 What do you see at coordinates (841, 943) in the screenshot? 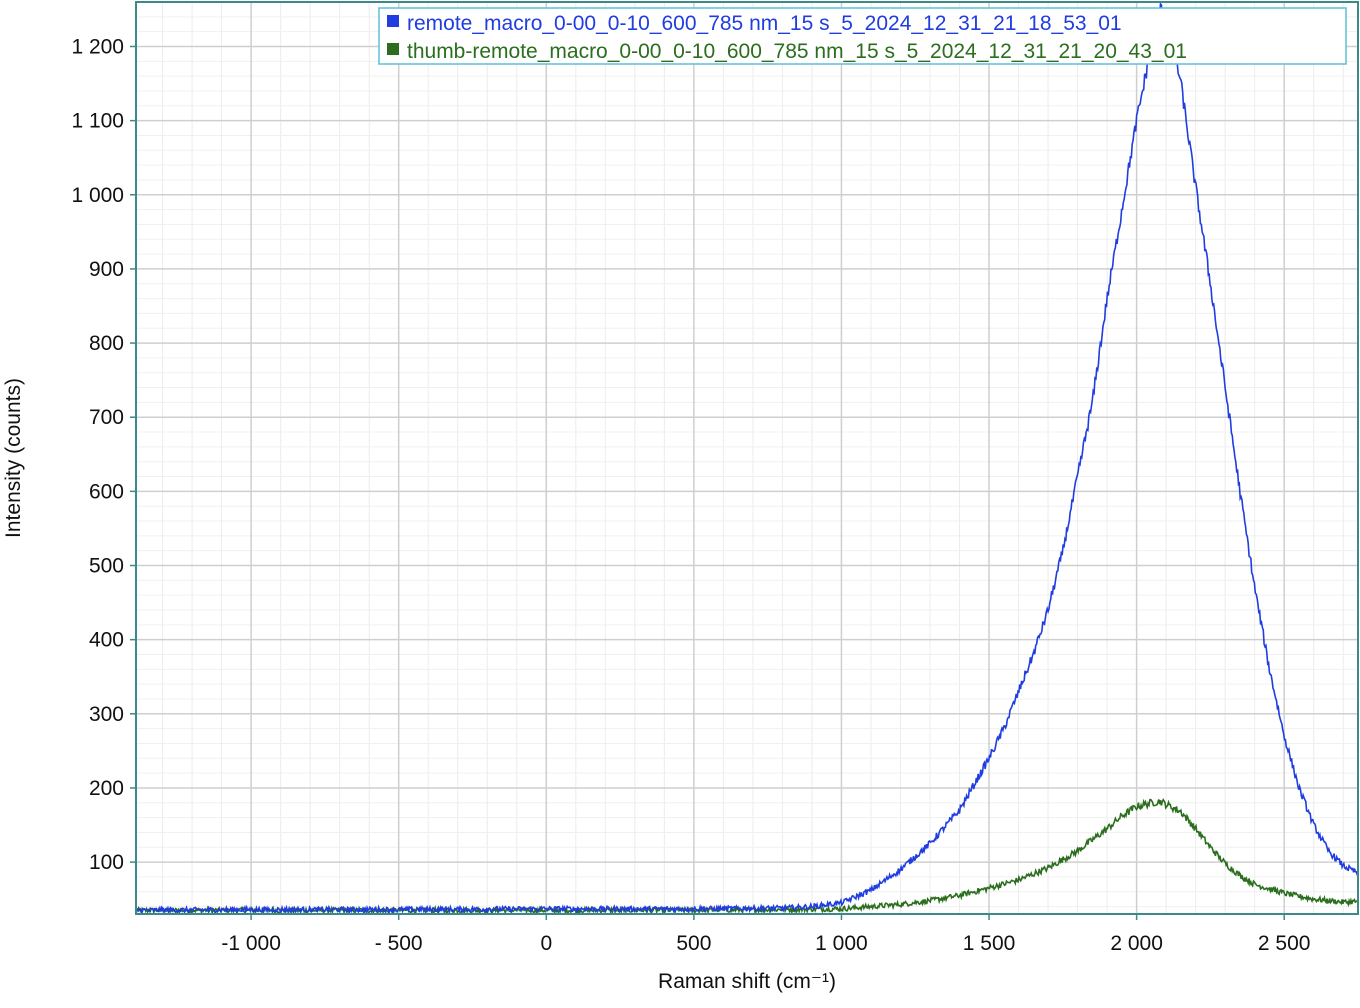
I see `x-tick-label: 1 000` at bounding box center [841, 943].